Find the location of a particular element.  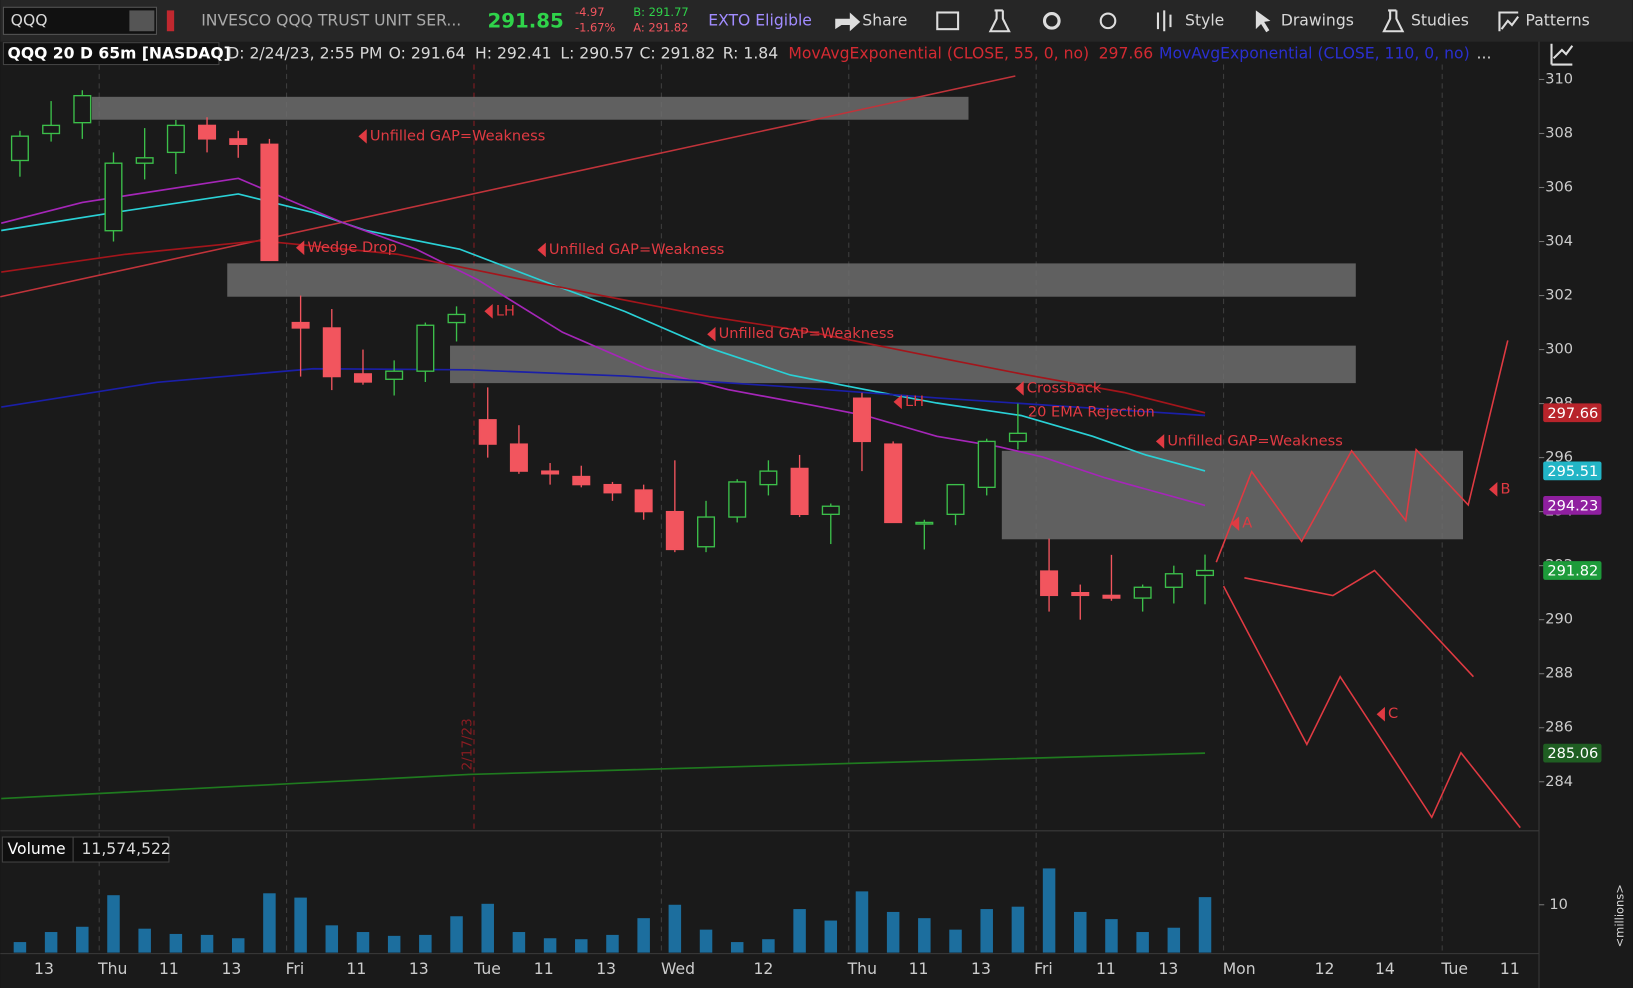

x-tick-label: 13 is located at coordinates (981, 969).